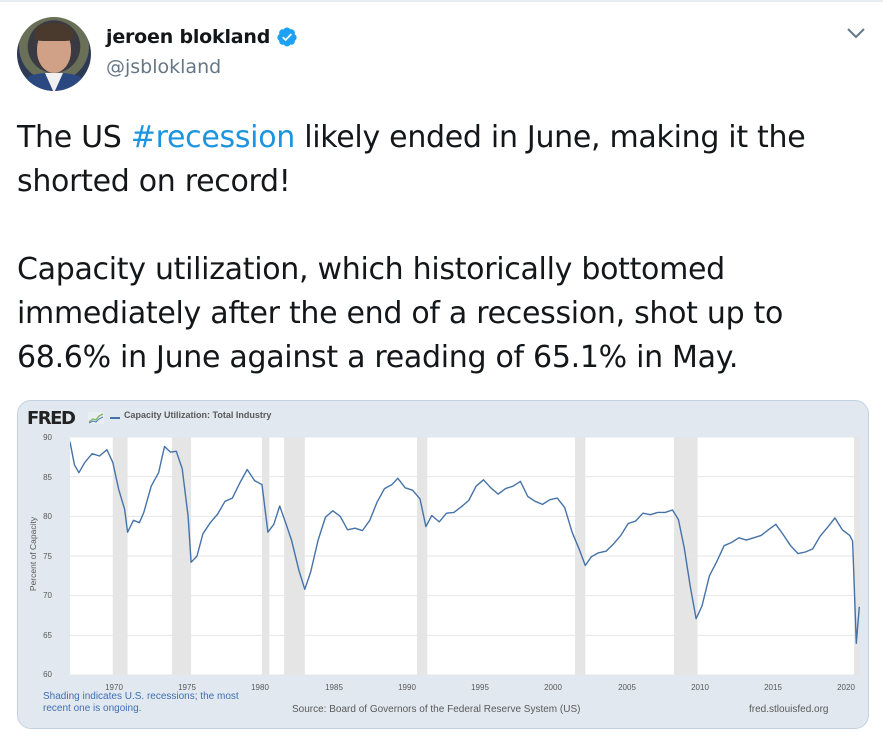  Describe the element at coordinates (96, 418) in the screenshot. I see `fred-sparkline-icon` at that location.